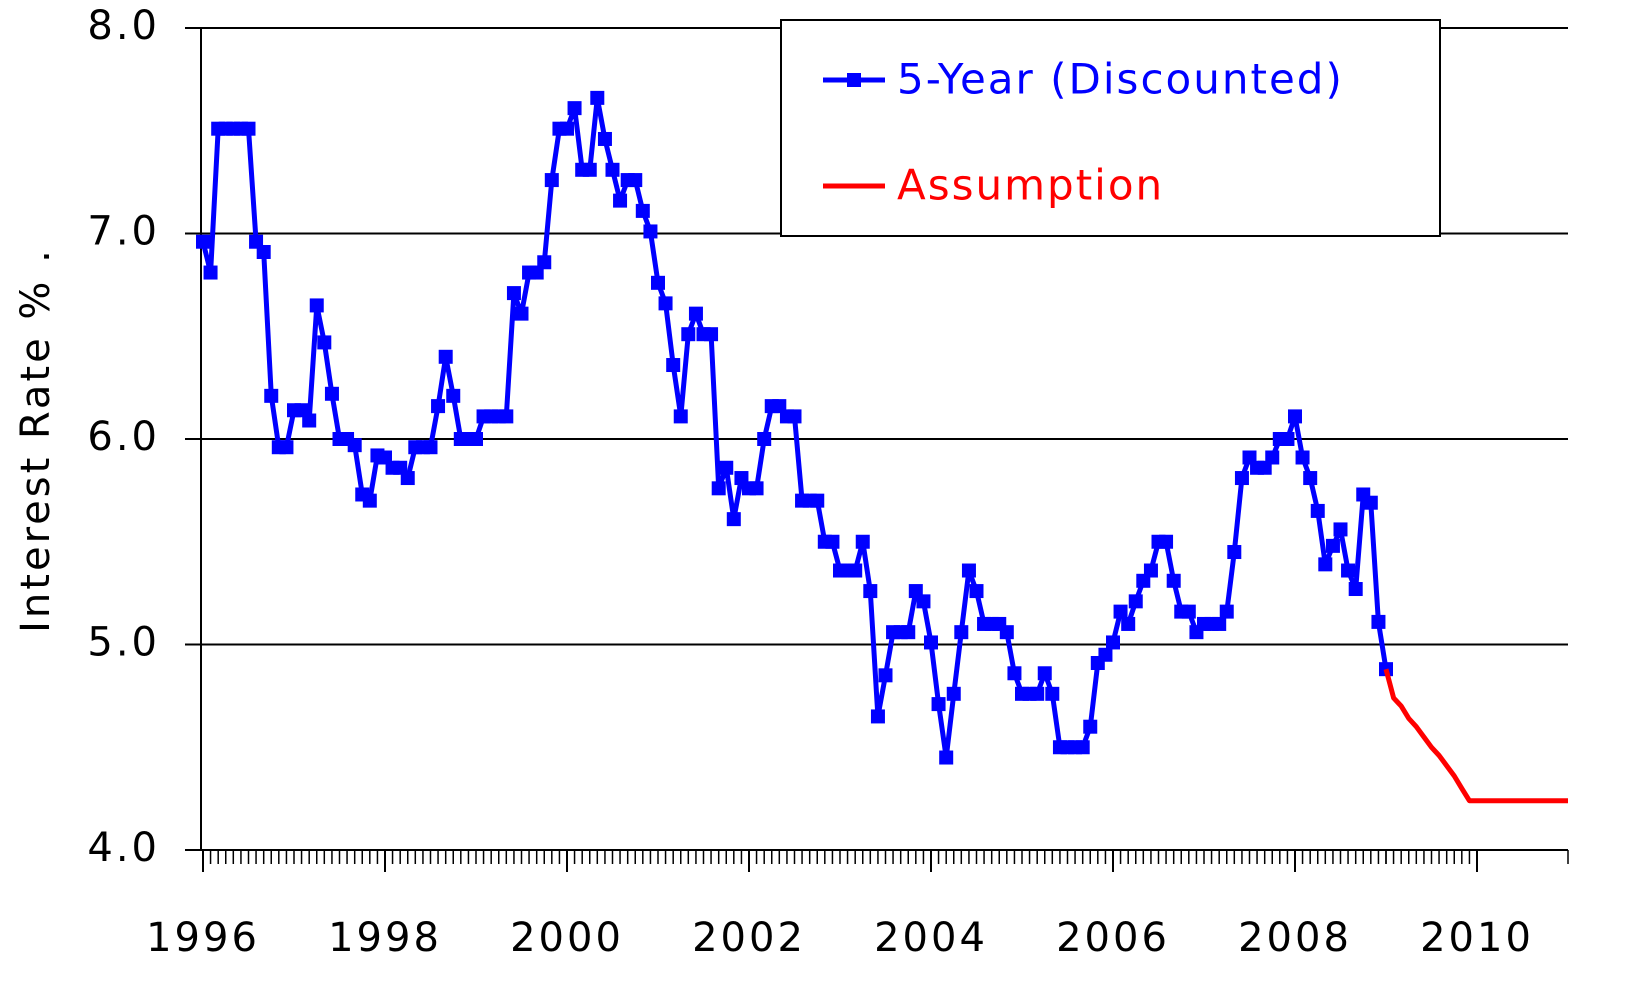 The height and width of the screenshot is (1004, 1635). What do you see at coordinates (1475, 736) in the screenshot?
I see `series-line` at bounding box center [1475, 736].